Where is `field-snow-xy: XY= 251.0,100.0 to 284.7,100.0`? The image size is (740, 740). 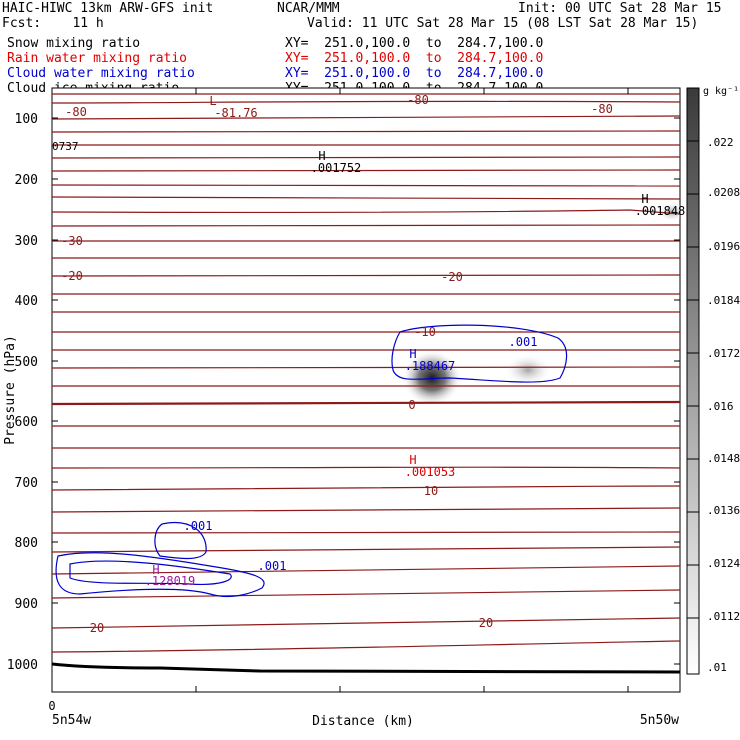
field-snow-xy: XY= 251.0,100.0 to 284.7,100.0 is located at coordinates (414, 43).